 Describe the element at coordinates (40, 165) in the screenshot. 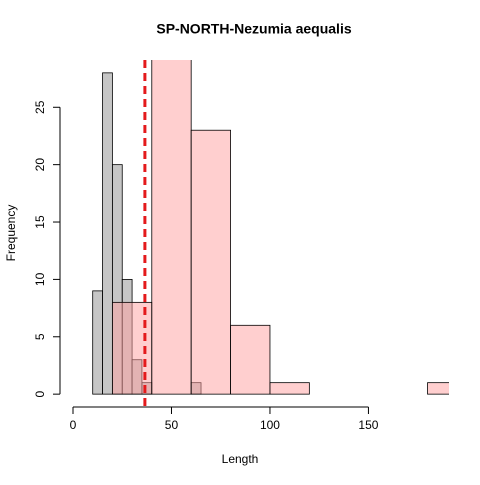

I see `y-tick-label: 20` at that location.